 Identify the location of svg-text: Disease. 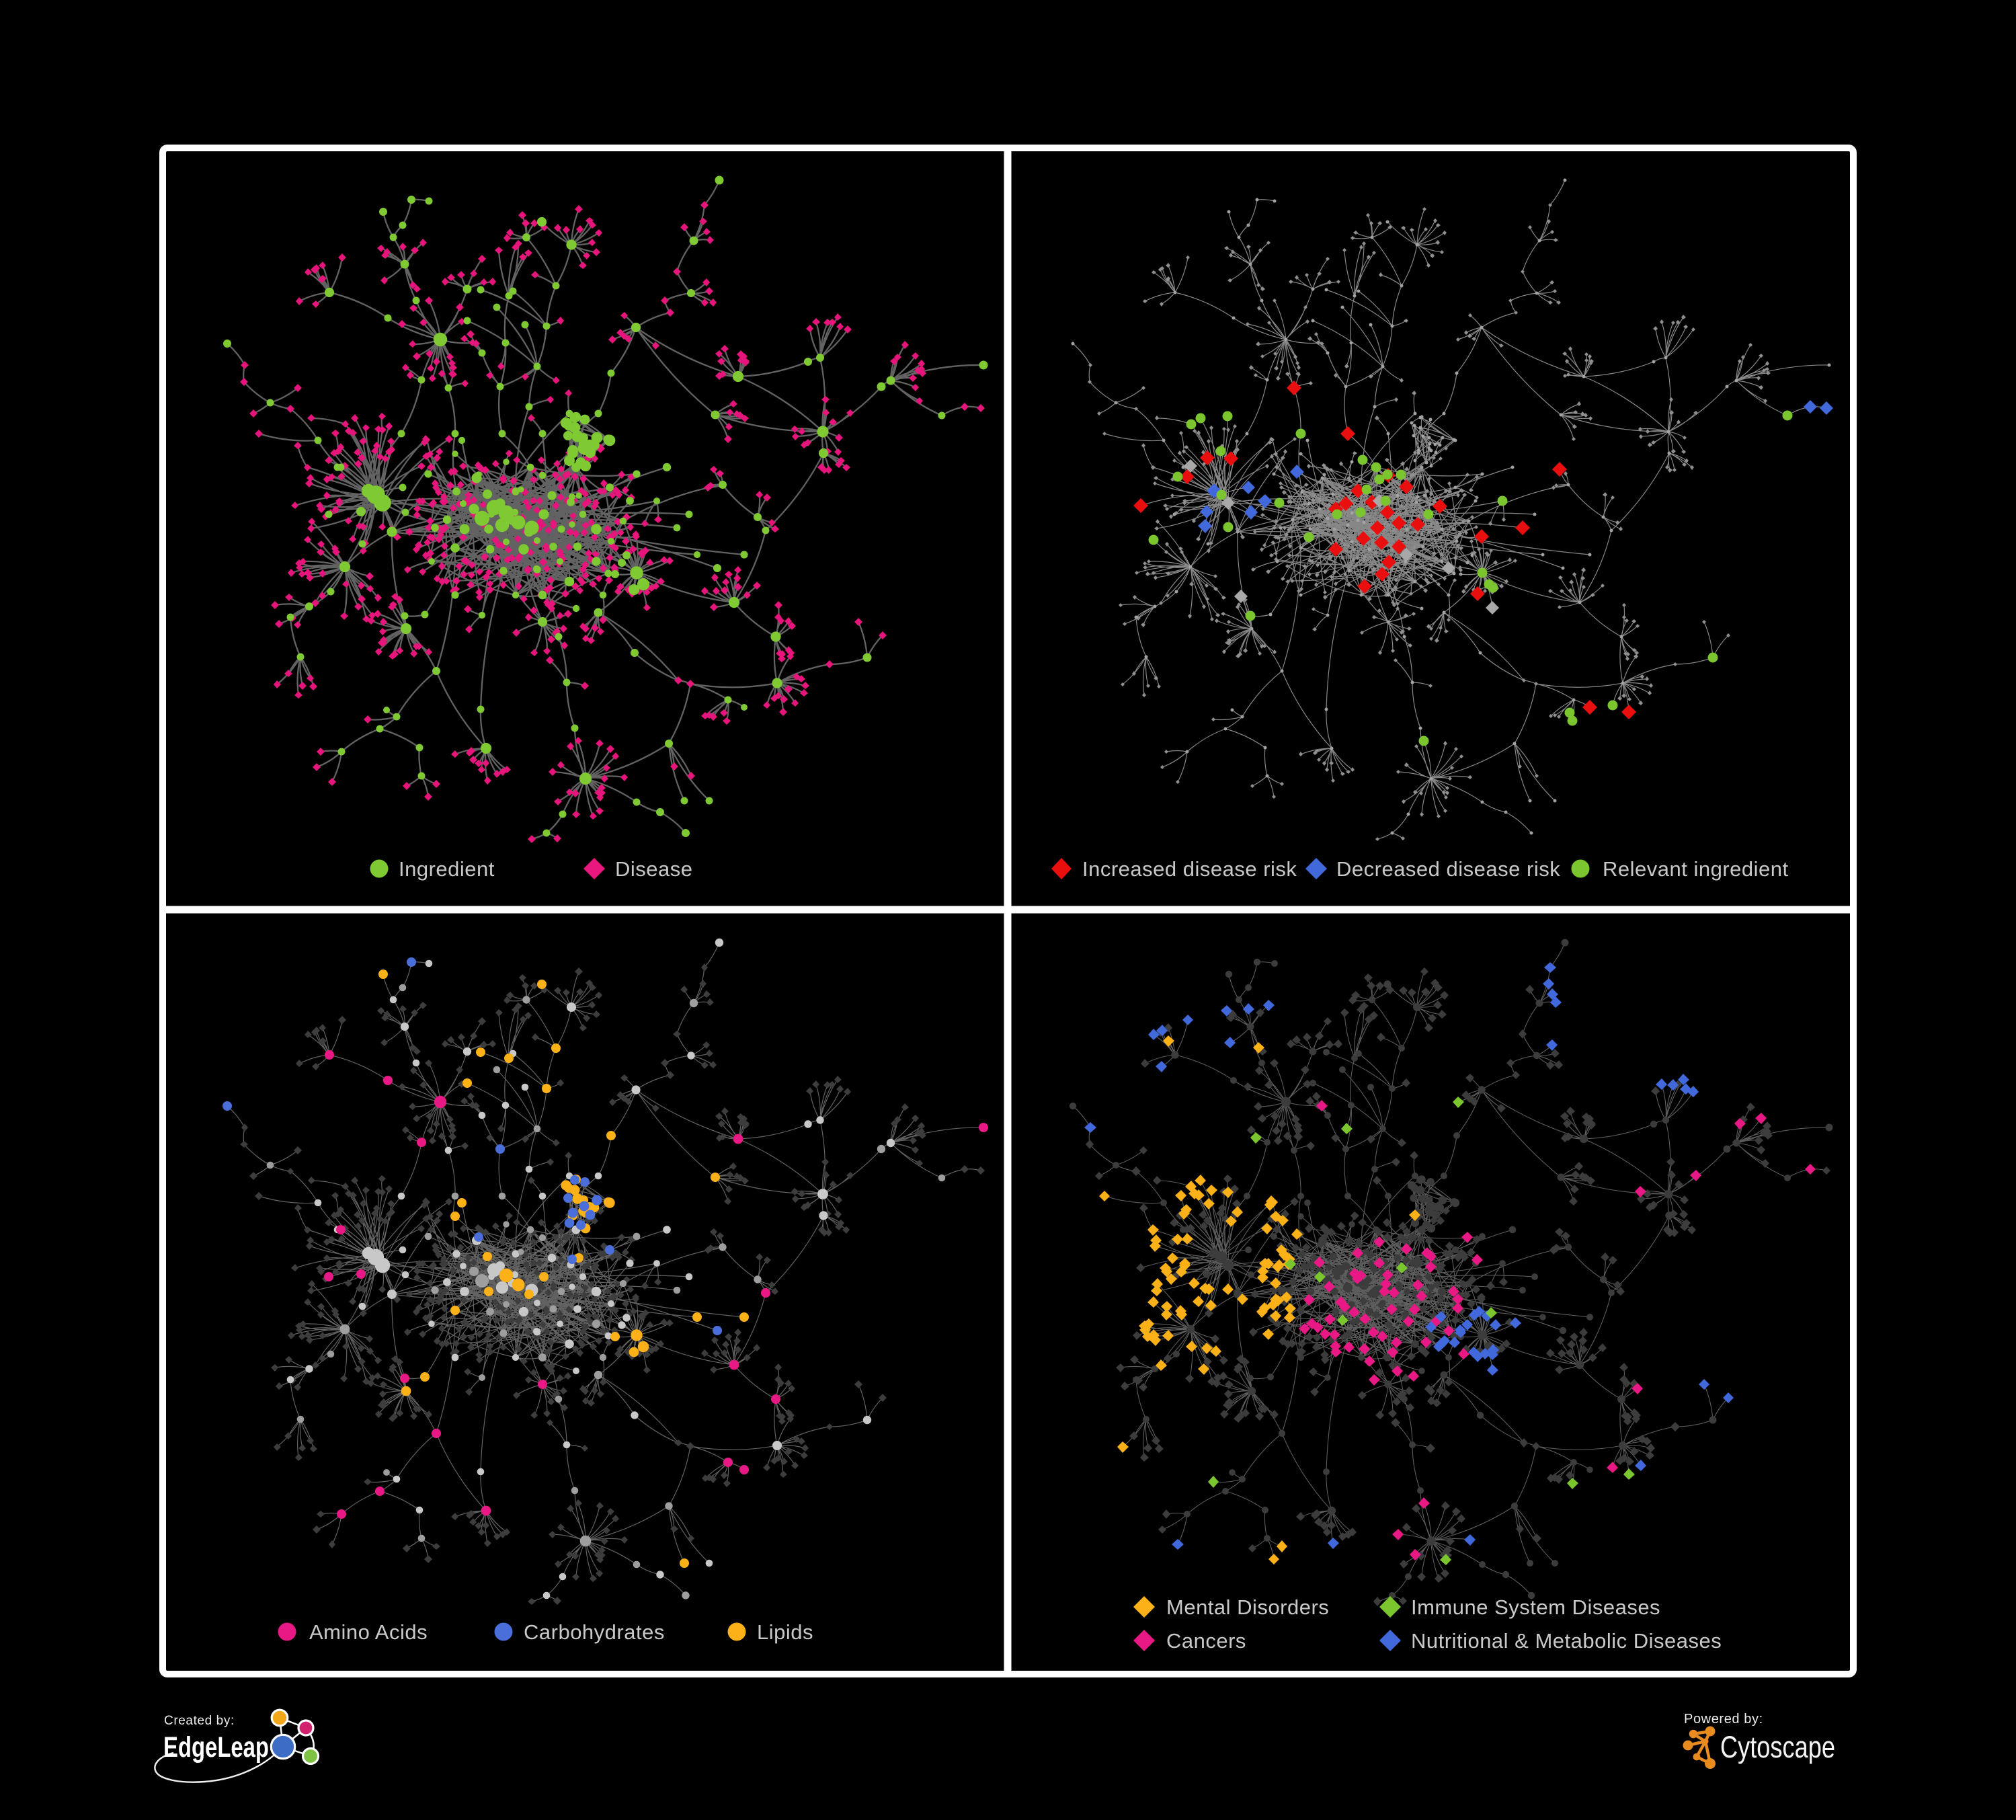
(654, 869).